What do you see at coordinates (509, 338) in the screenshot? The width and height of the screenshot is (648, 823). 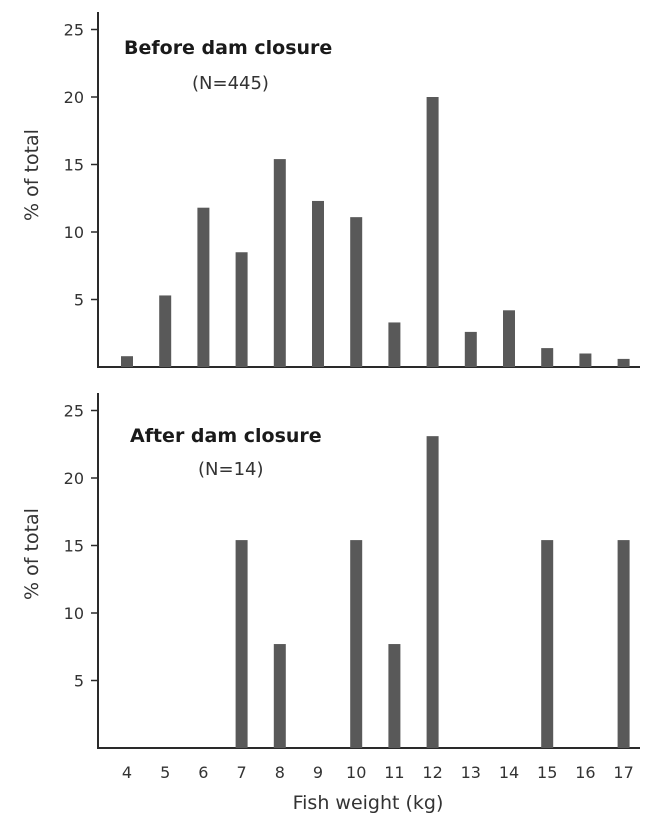 I see `bar-14kg` at bounding box center [509, 338].